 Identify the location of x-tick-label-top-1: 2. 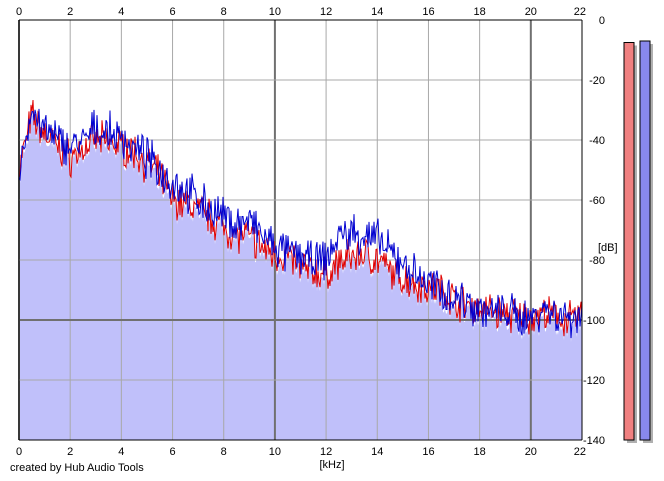
(70, 12).